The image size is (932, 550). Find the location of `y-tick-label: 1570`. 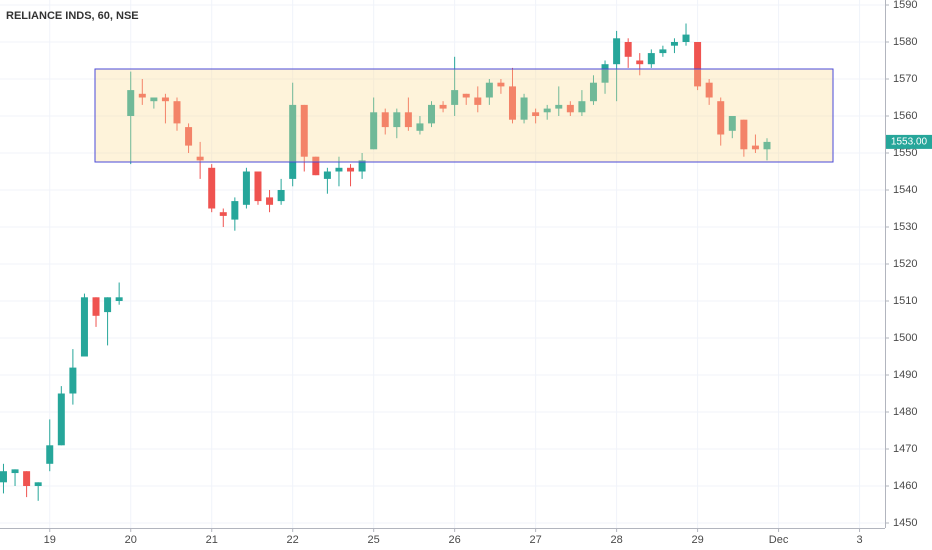

y-tick-label: 1570 is located at coordinates (905, 79).